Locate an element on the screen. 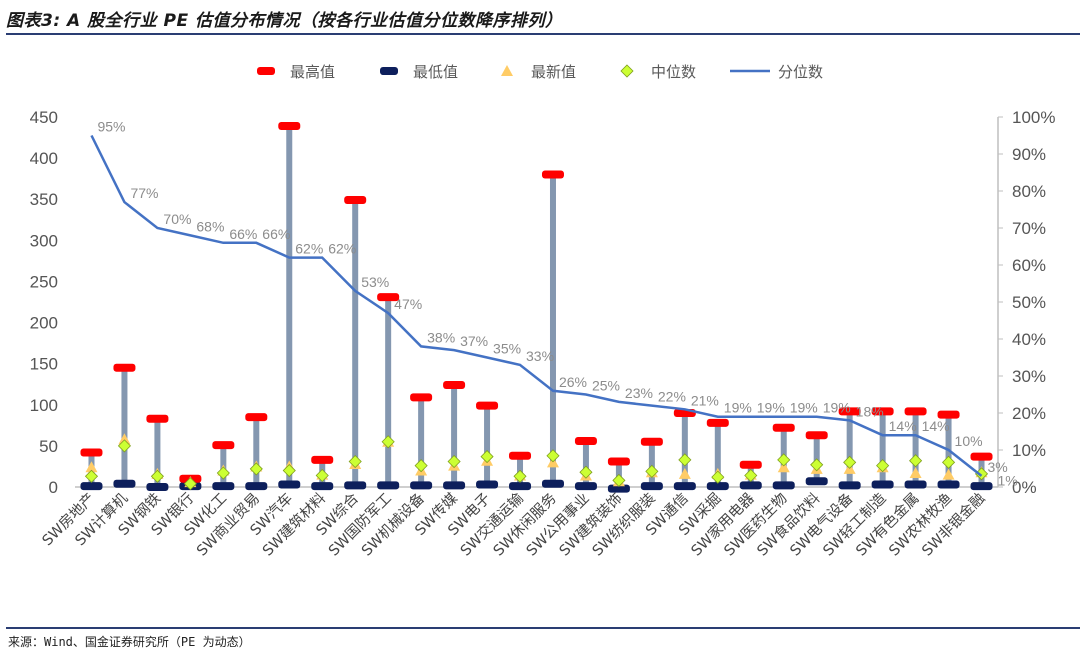  percentile-data-label: 37% is located at coordinates (474, 341).